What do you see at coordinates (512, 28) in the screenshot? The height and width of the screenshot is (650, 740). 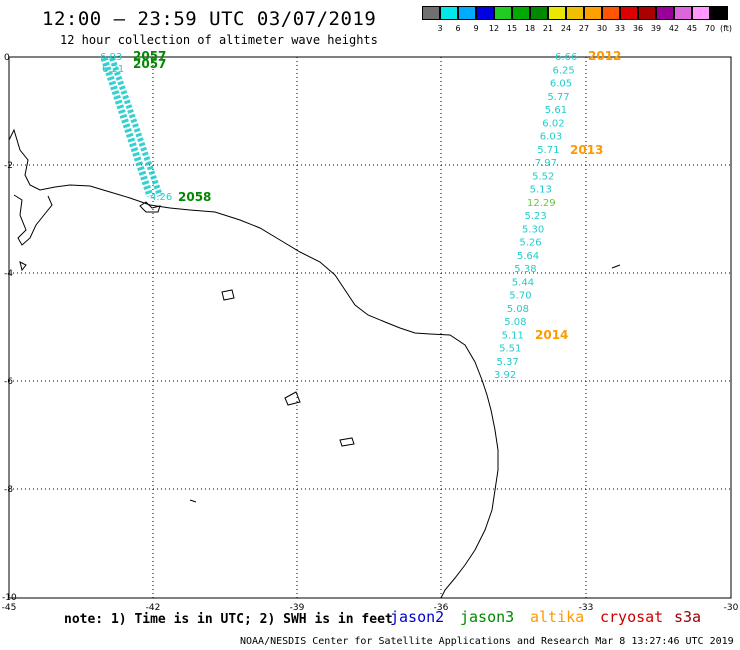 I see `colorbar-label: 15` at bounding box center [512, 28].